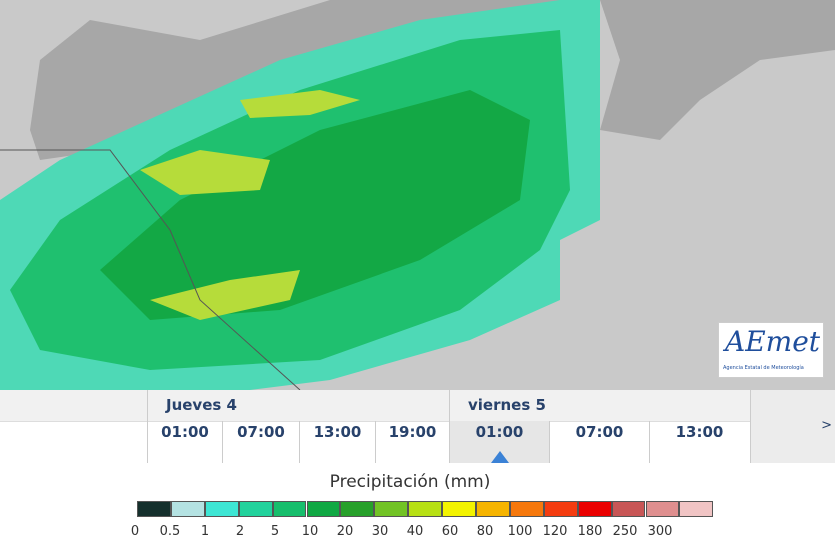 Image resolution: width=835 pixels, height=557 pixels. Describe the element at coordinates (310, 531) in the screenshot. I see `legend-label: 10` at that location.